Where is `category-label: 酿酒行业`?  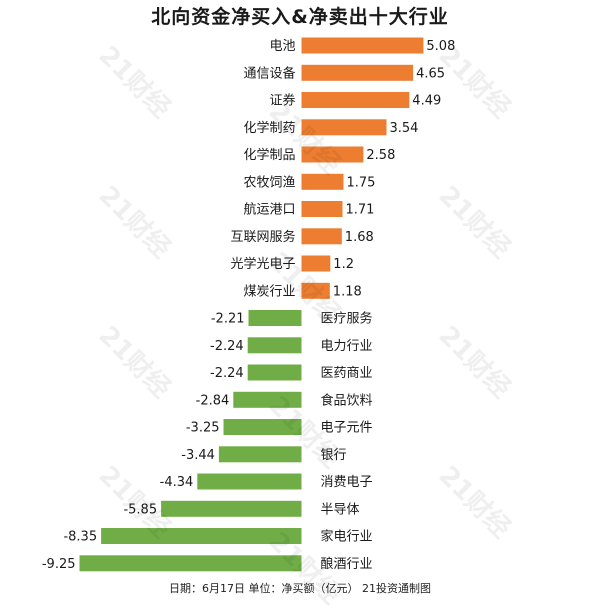 category-label: 酿酒行业 is located at coordinates (347, 564).